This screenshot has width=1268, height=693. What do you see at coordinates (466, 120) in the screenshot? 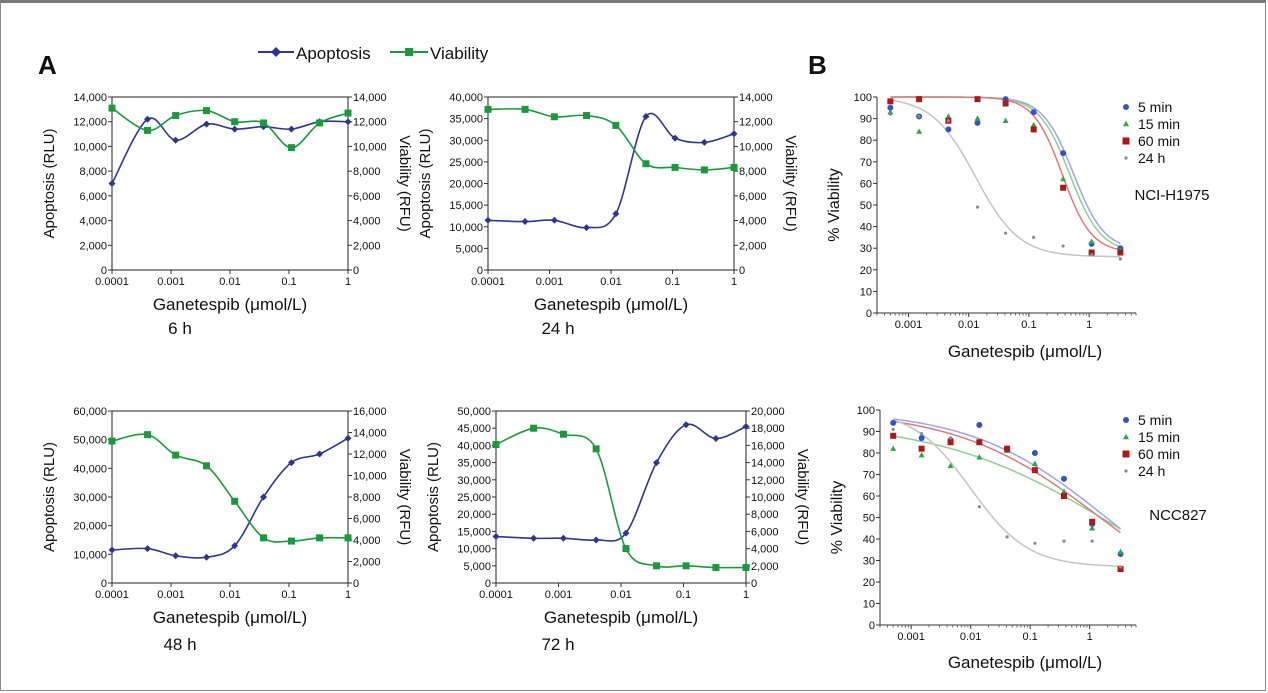
I see `y-tick-label: 35,000` at bounding box center [466, 120].